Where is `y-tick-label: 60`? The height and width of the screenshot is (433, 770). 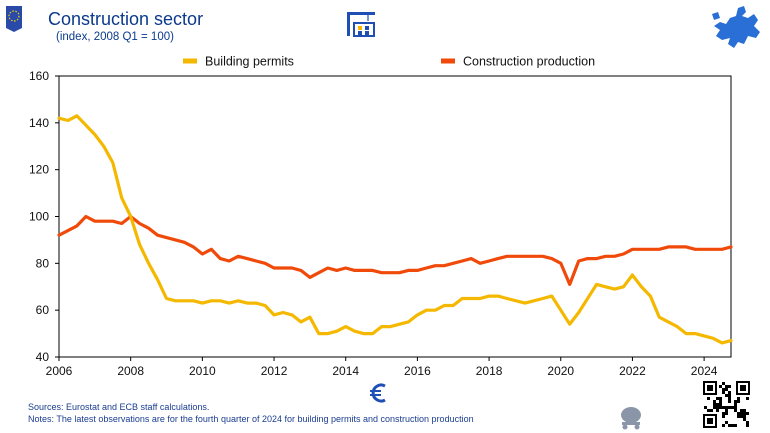 y-tick-label: 60 is located at coordinates (43, 310).